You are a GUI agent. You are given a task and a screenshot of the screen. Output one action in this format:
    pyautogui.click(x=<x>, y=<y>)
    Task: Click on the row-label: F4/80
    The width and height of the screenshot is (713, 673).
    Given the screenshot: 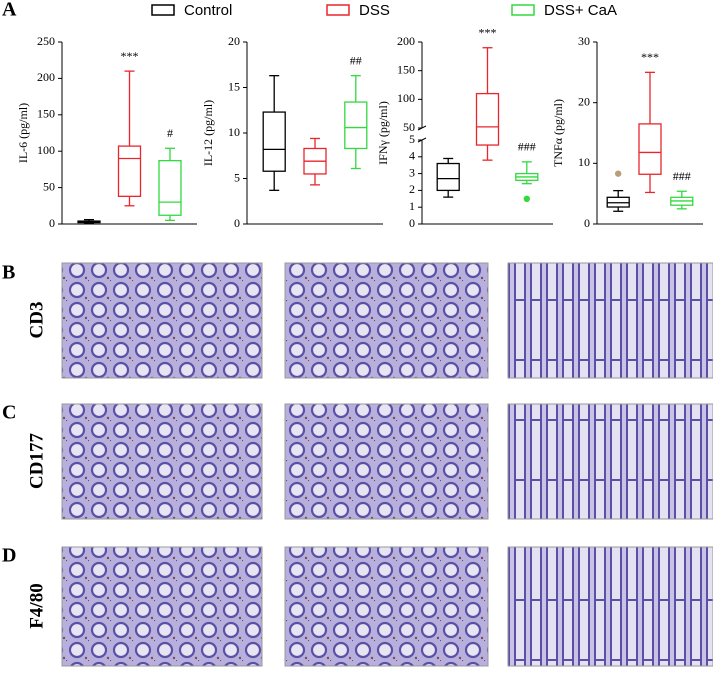 What is the action you would take?
    pyautogui.click(x=36, y=605)
    